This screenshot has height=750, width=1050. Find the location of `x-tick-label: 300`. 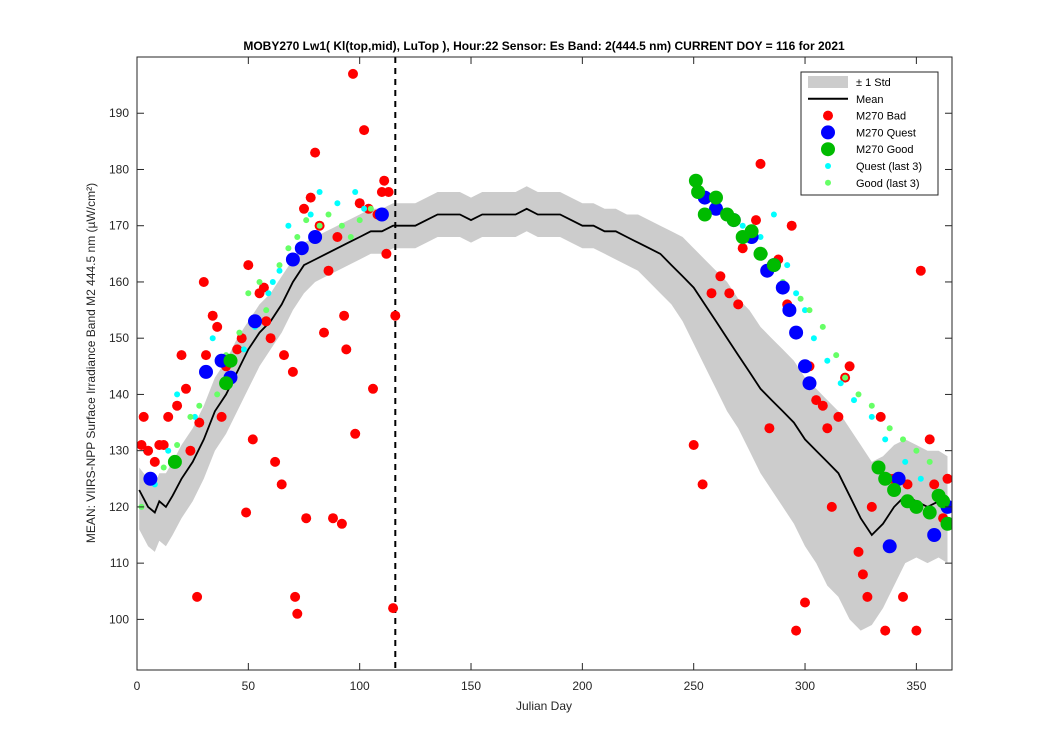

x-tick-label: 300 is located at coordinates (805, 686).